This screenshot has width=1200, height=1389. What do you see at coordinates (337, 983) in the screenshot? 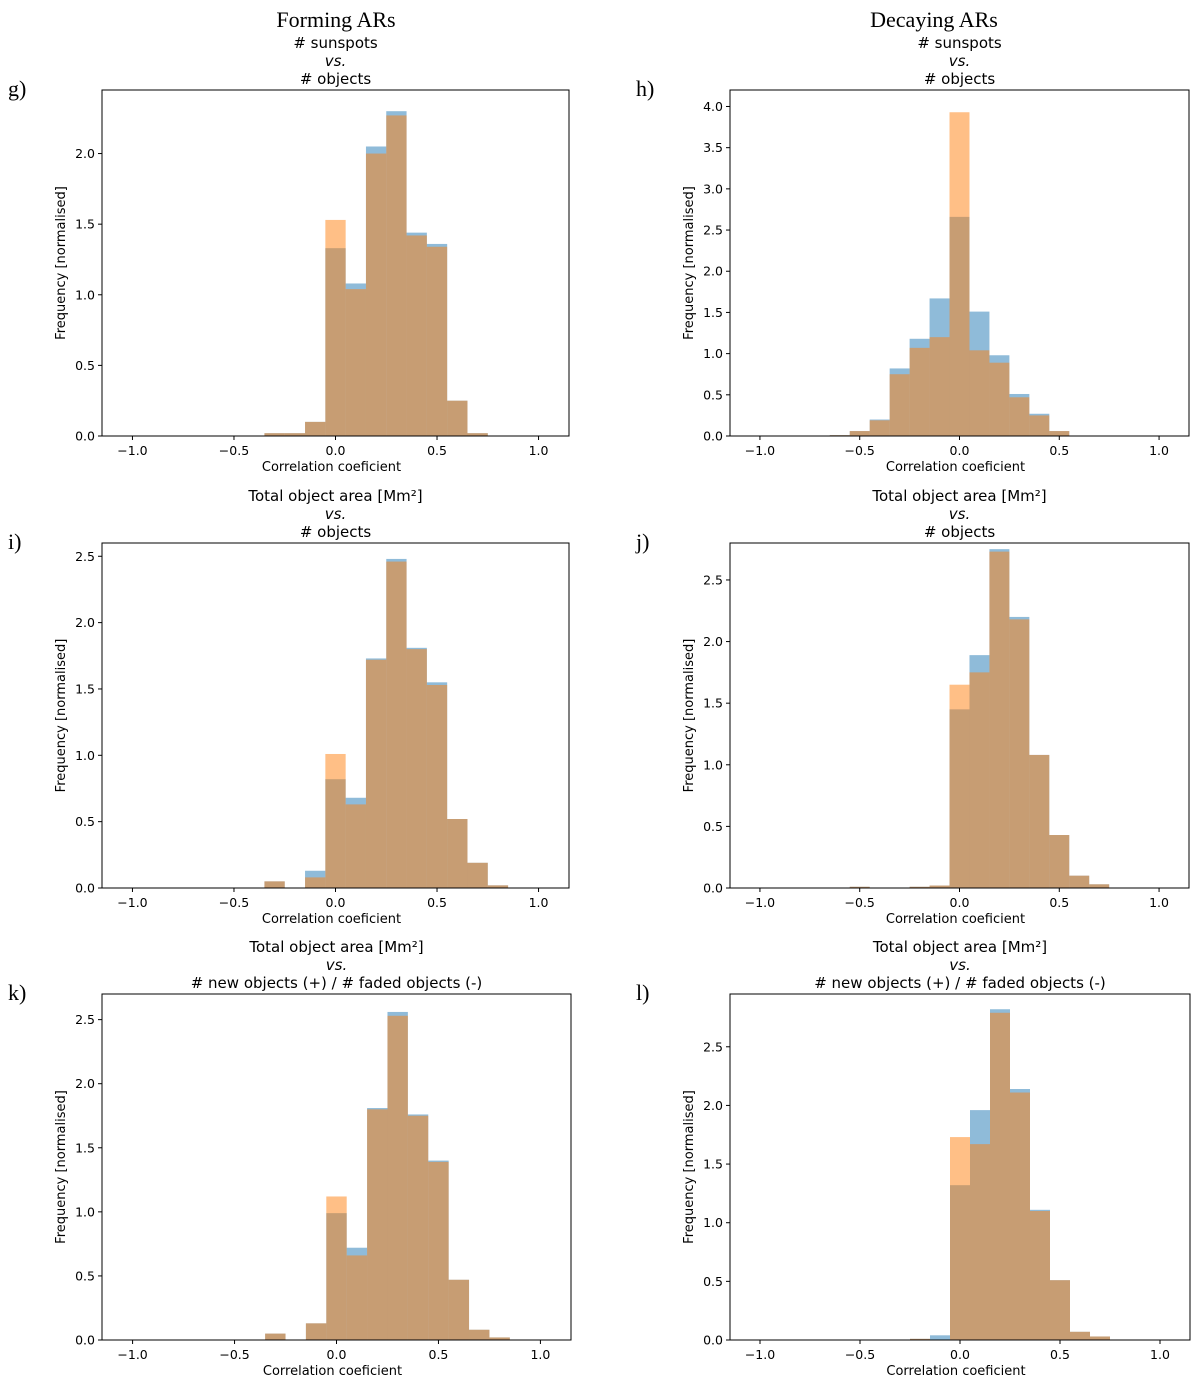
I see `chart-title-line: # new objects (+) / # faded objects (-)` at bounding box center [337, 983].